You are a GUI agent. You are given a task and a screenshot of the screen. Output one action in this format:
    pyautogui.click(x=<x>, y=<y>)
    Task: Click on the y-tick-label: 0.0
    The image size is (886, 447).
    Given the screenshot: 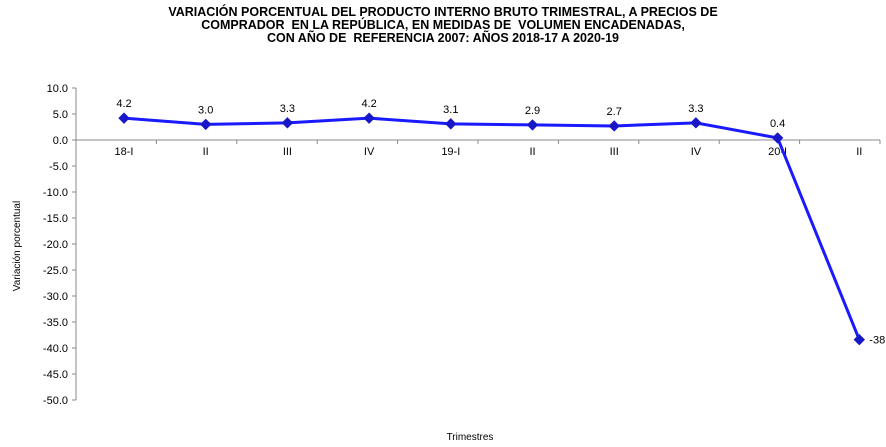 What is the action you would take?
    pyautogui.click(x=60, y=141)
    